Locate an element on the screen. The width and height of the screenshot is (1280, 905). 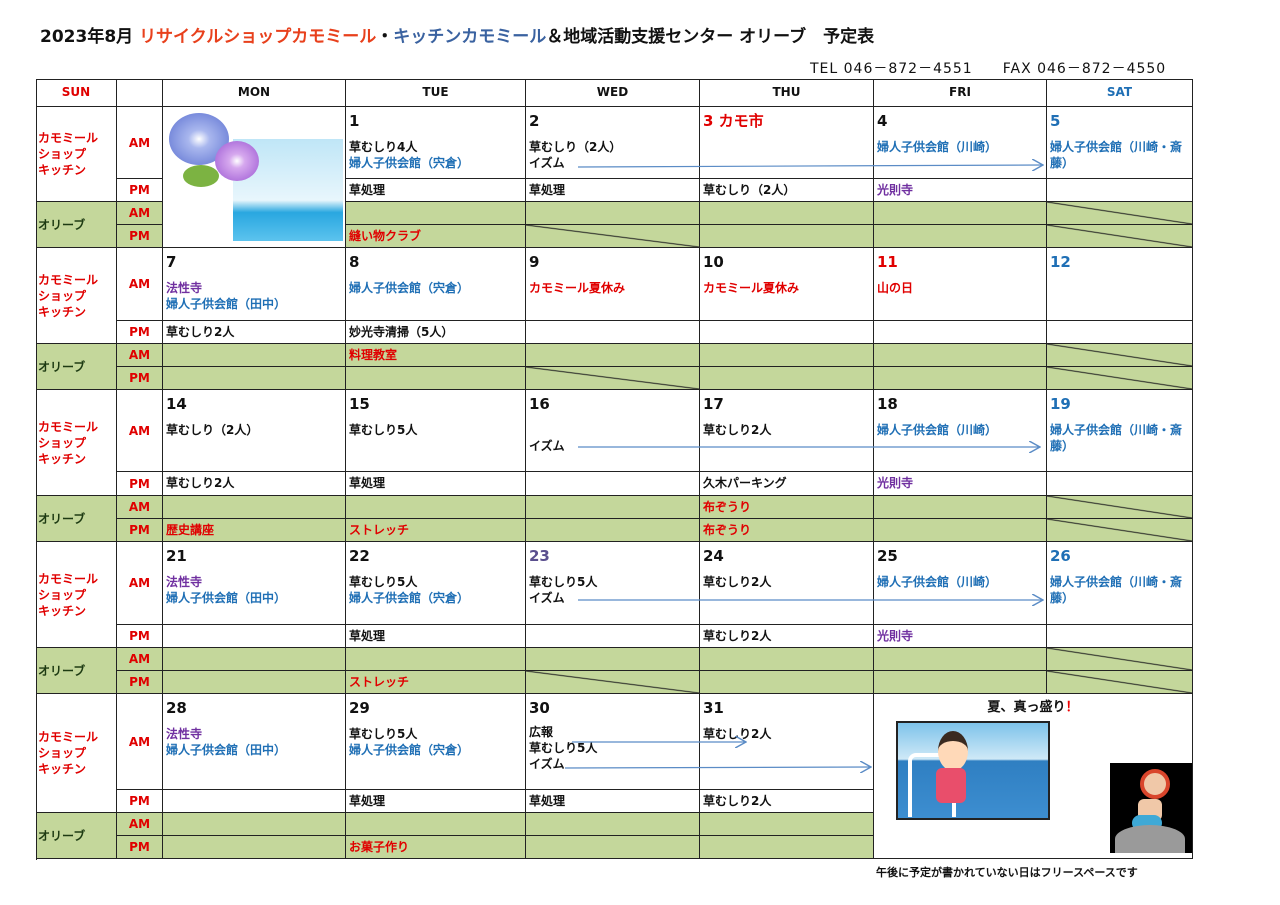
pm-entry: 久木パーキング is located at coordinates (745, 483).